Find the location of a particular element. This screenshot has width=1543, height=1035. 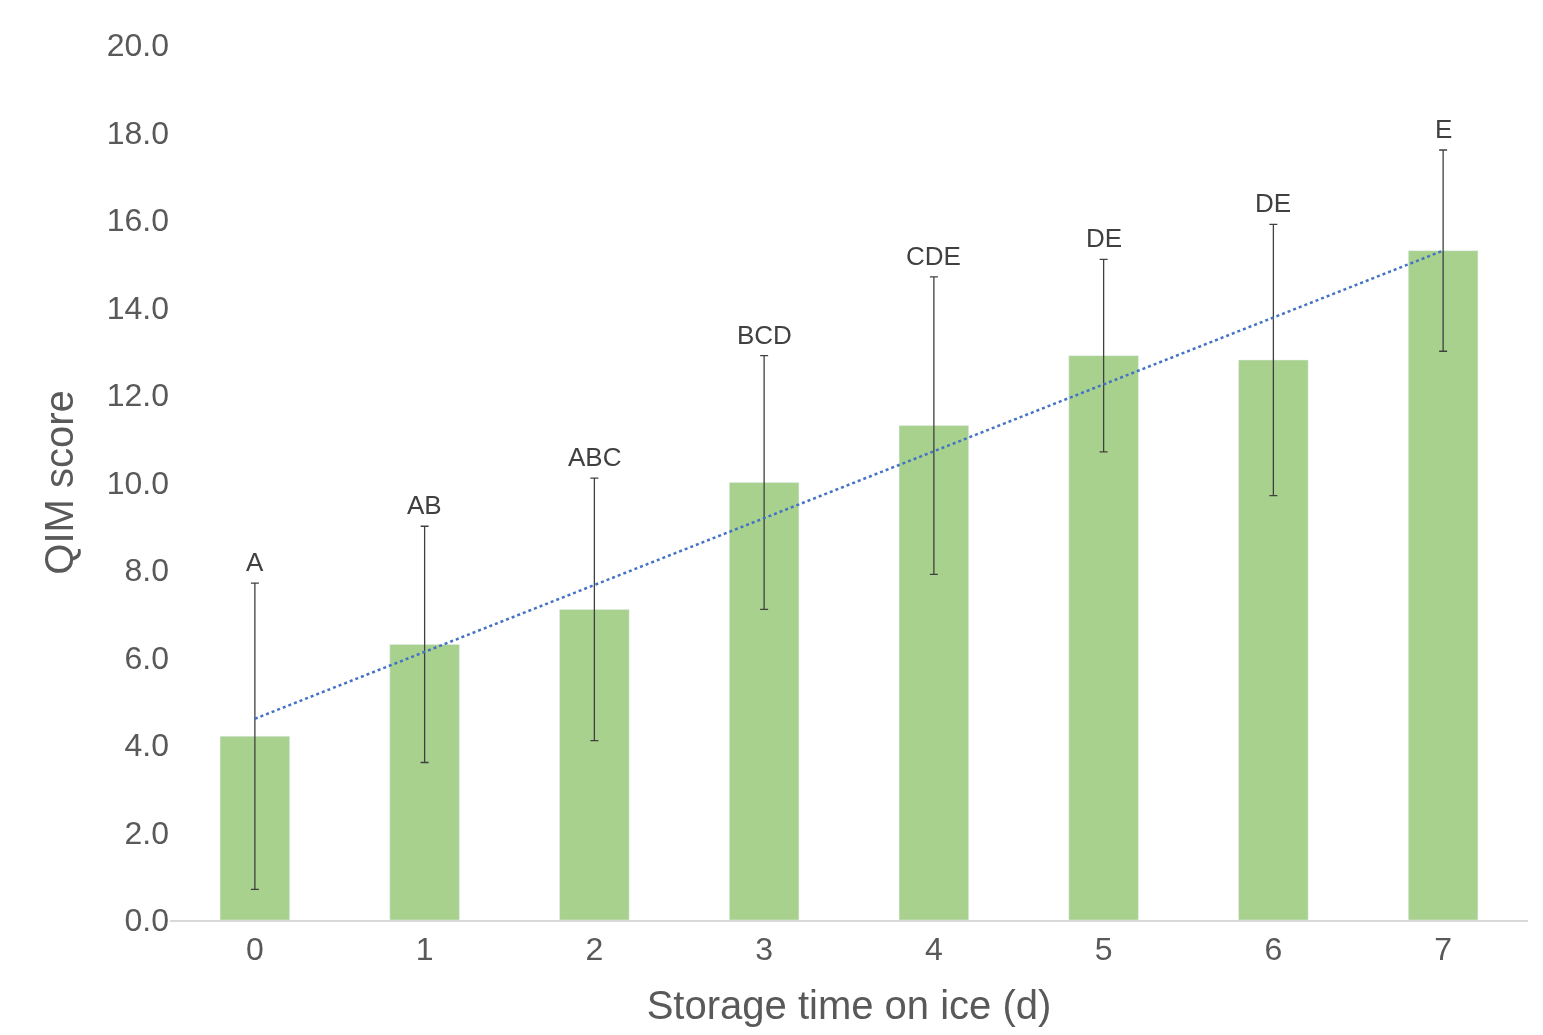

annotation: AB is located at coordinates (424, 505).